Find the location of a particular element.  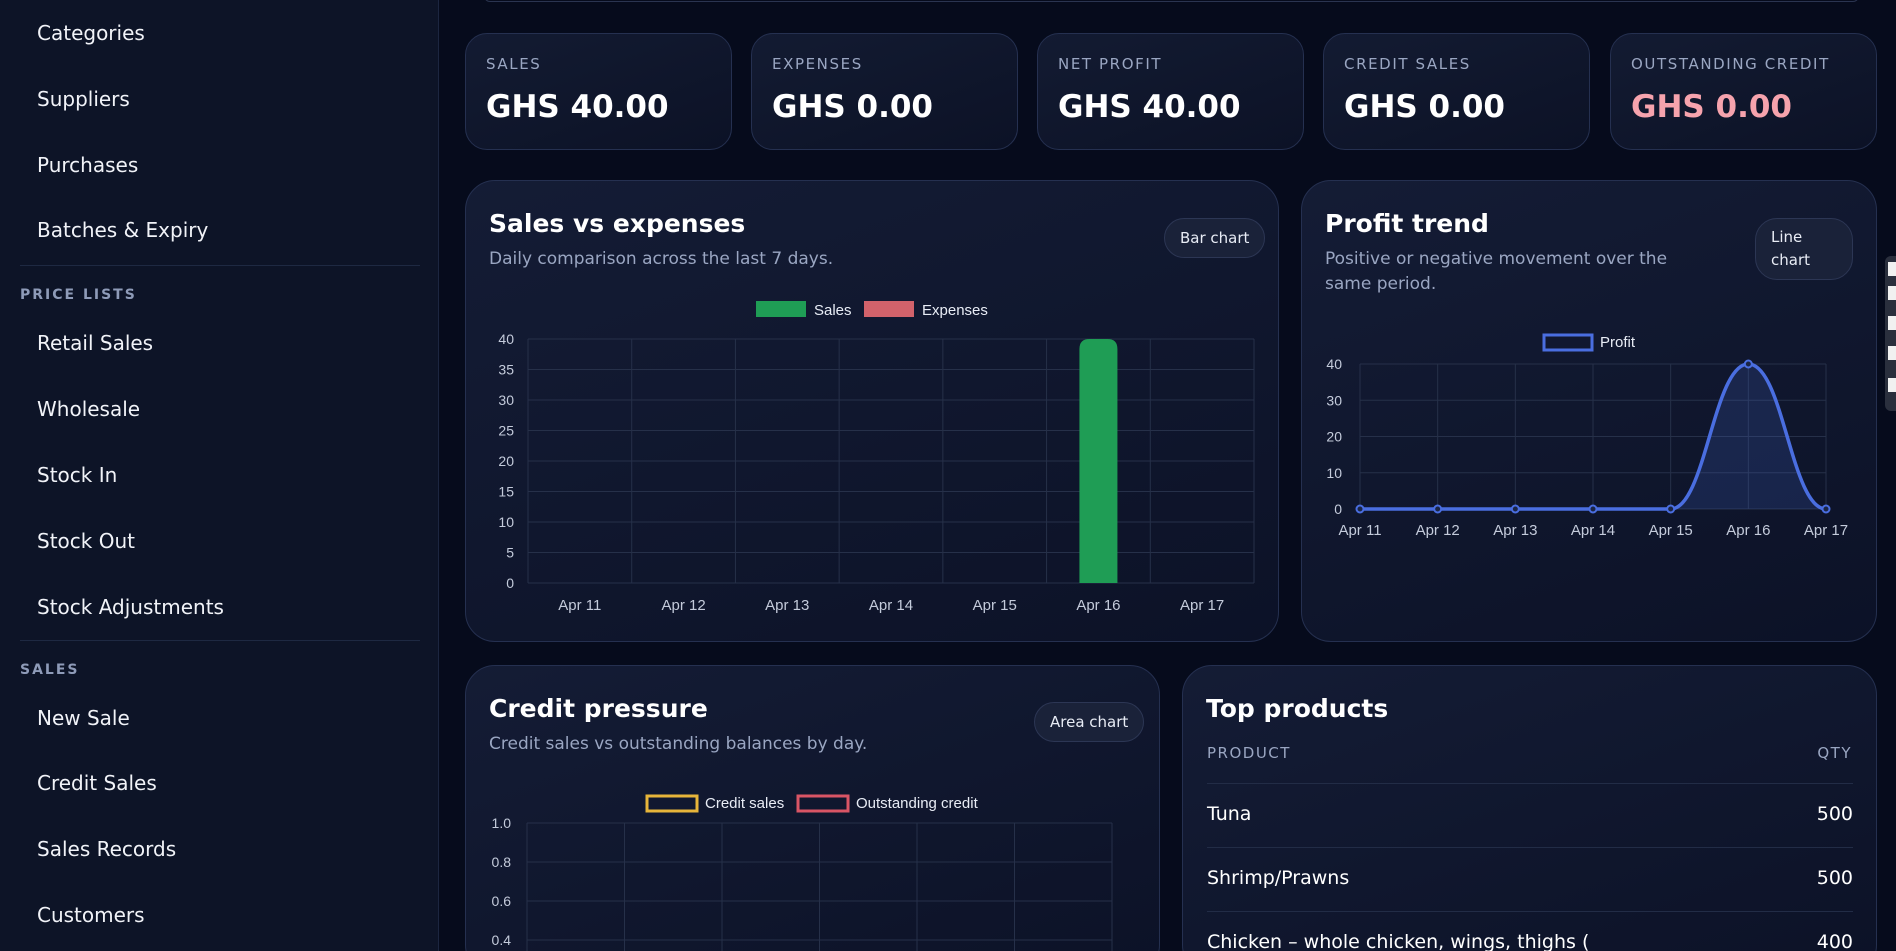

sidebar-item-new-sale: New Sale is located at coordinates (83, 718).